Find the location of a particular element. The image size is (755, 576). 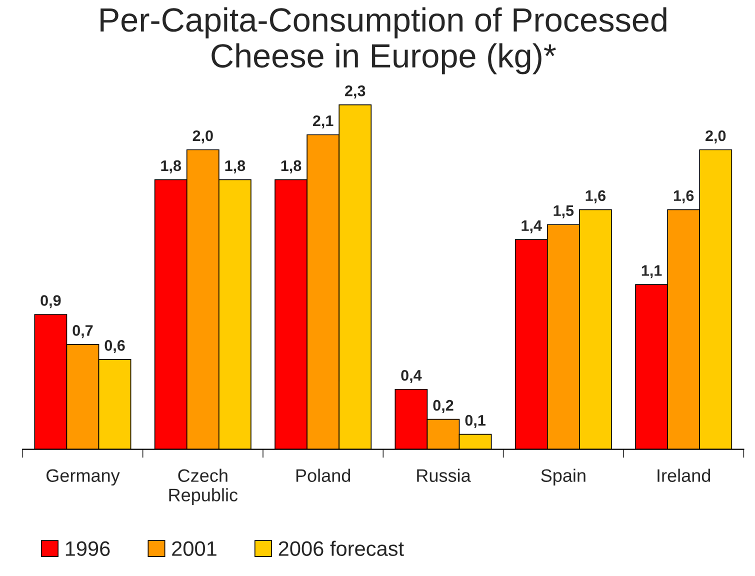

data-label: 2,1 is located at coordinates (323, 121).